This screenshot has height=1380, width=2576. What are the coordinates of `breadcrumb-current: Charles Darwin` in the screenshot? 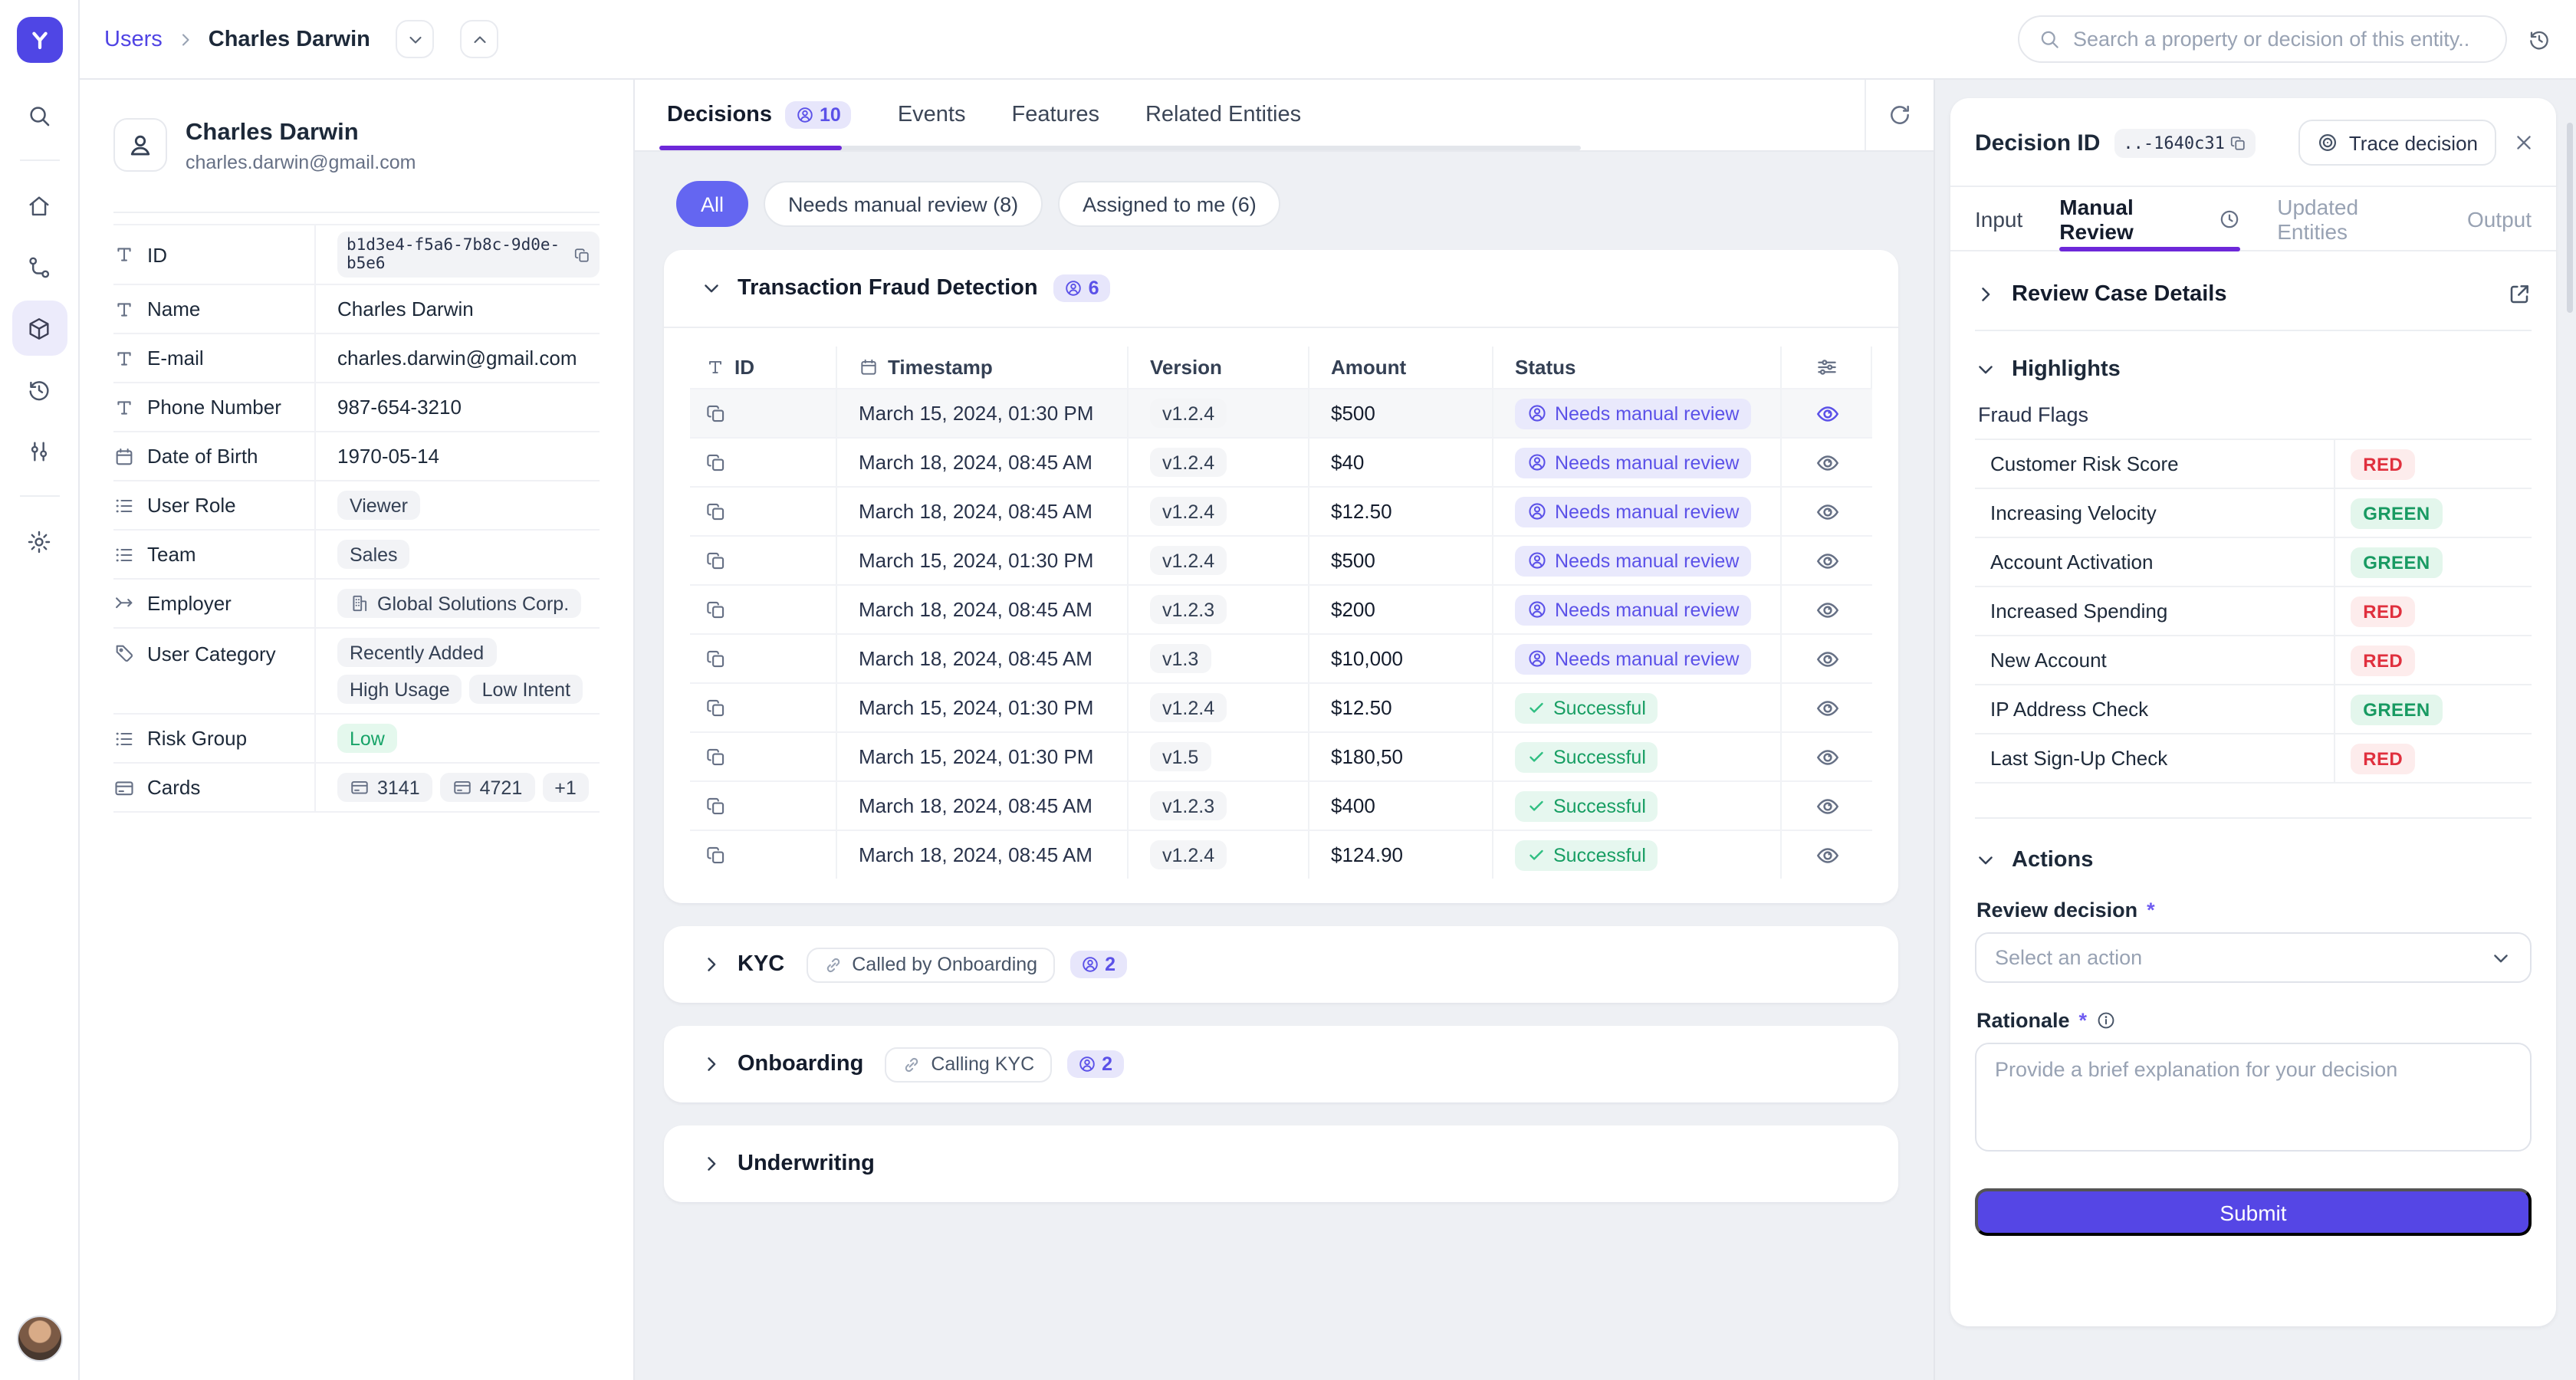 It's located at (289, 39).